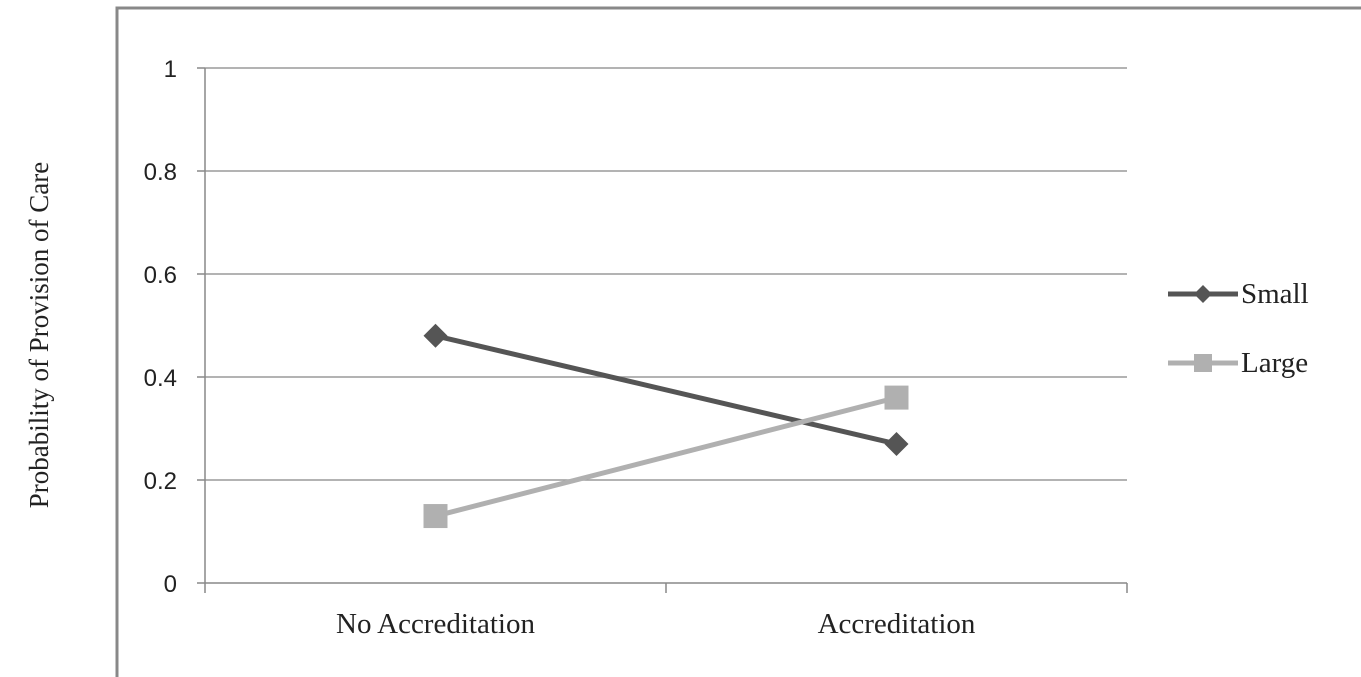 The image size is (1361, 677). Describe the element at coordinates (897, 624) in the screenshot. I see `x-tick-label: Accreditation` at that location.